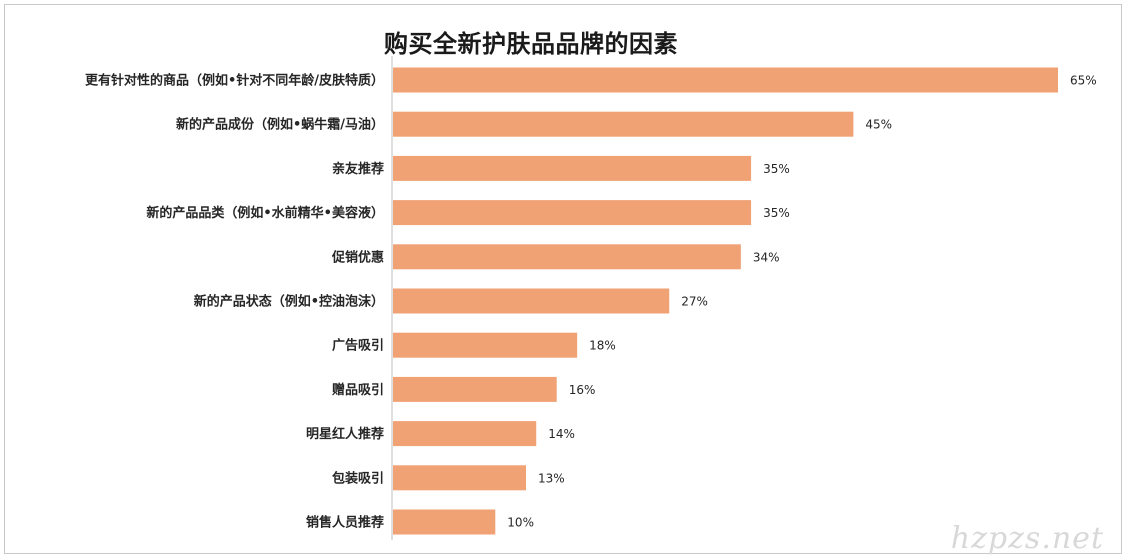 This screenshot has height=560, width=1130. What do you see at coordinates (1083, 81) in the screenshot?
I see `value-label: 65%` at bounding box center [1083, 81].